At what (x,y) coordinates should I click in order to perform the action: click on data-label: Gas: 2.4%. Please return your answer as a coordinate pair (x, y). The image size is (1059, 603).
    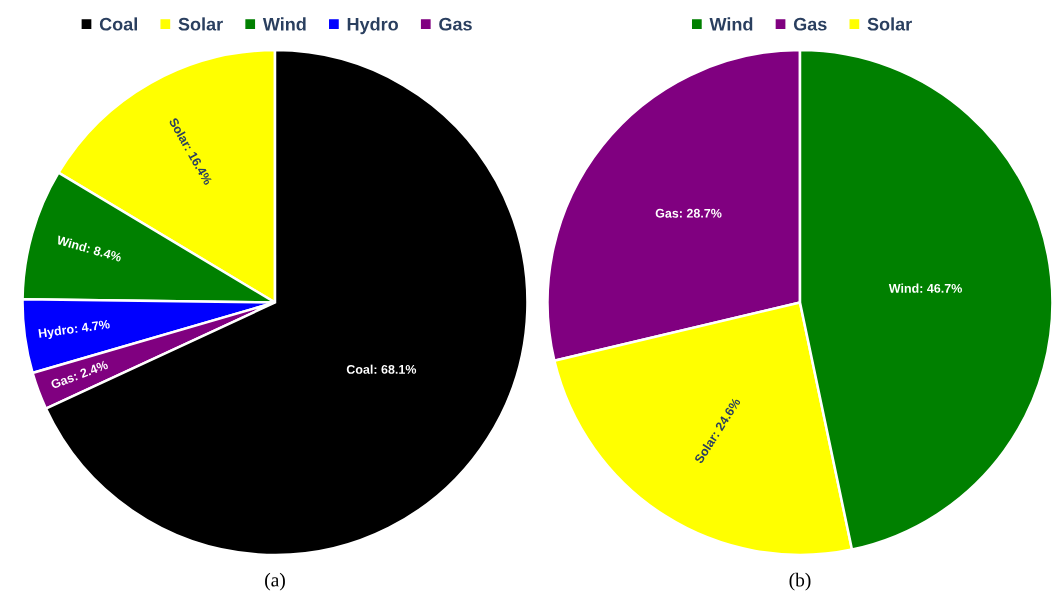
    Looking at the image, I should click on (79, 375).